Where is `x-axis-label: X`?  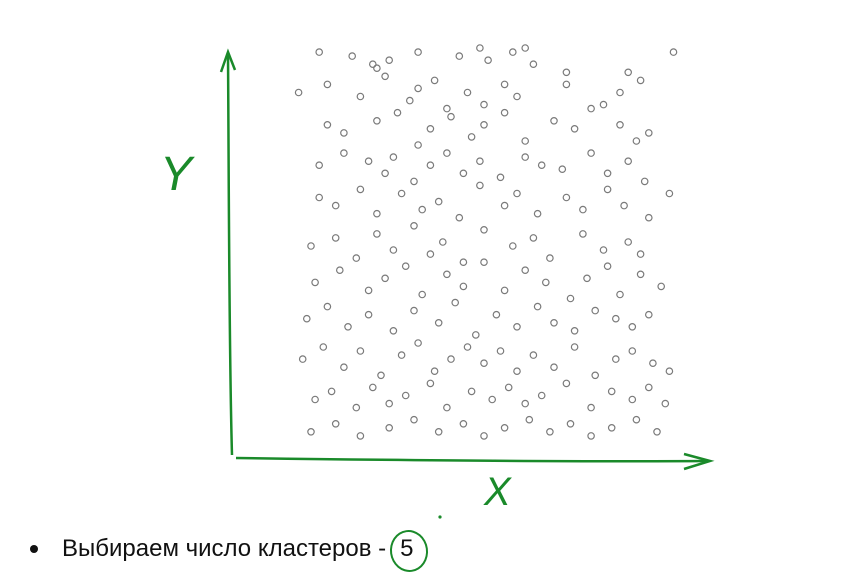 x-axis-label: X is located at coordinates (497, 492).